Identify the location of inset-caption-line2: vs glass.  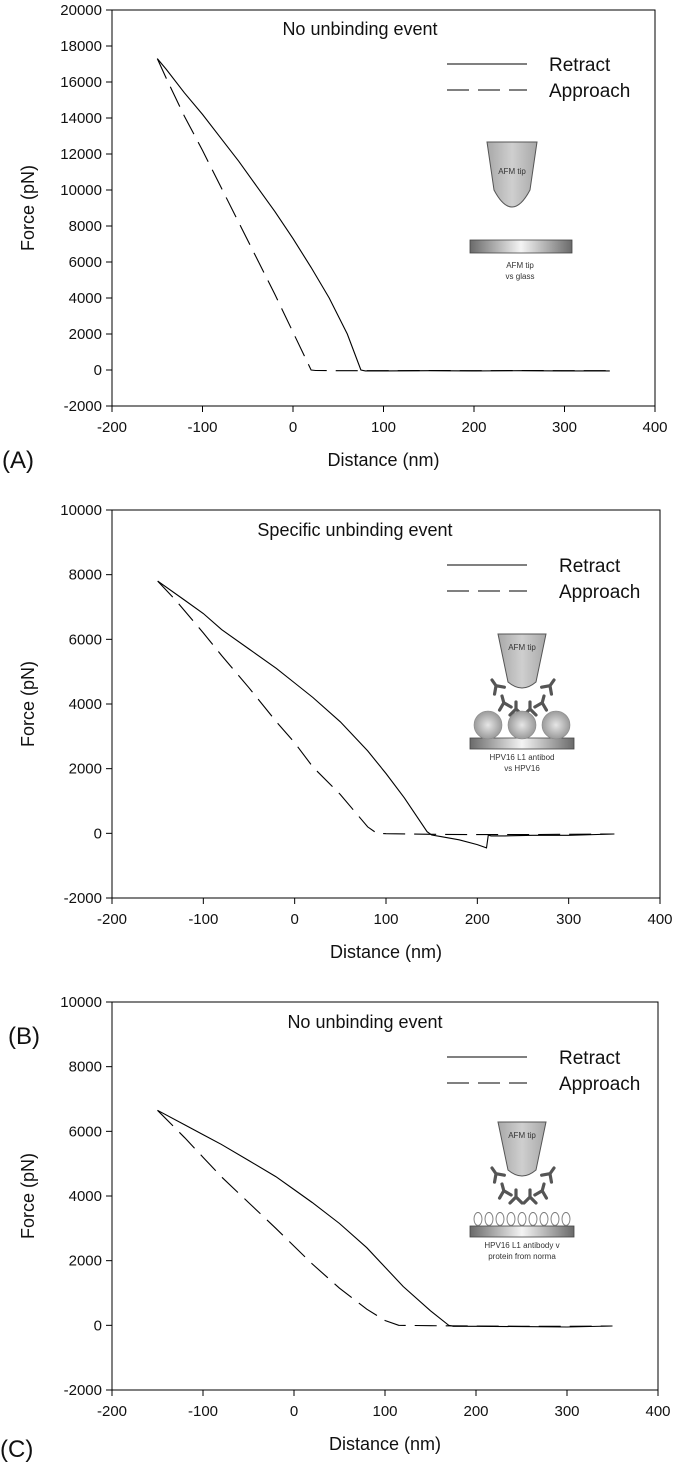
(520, 276).